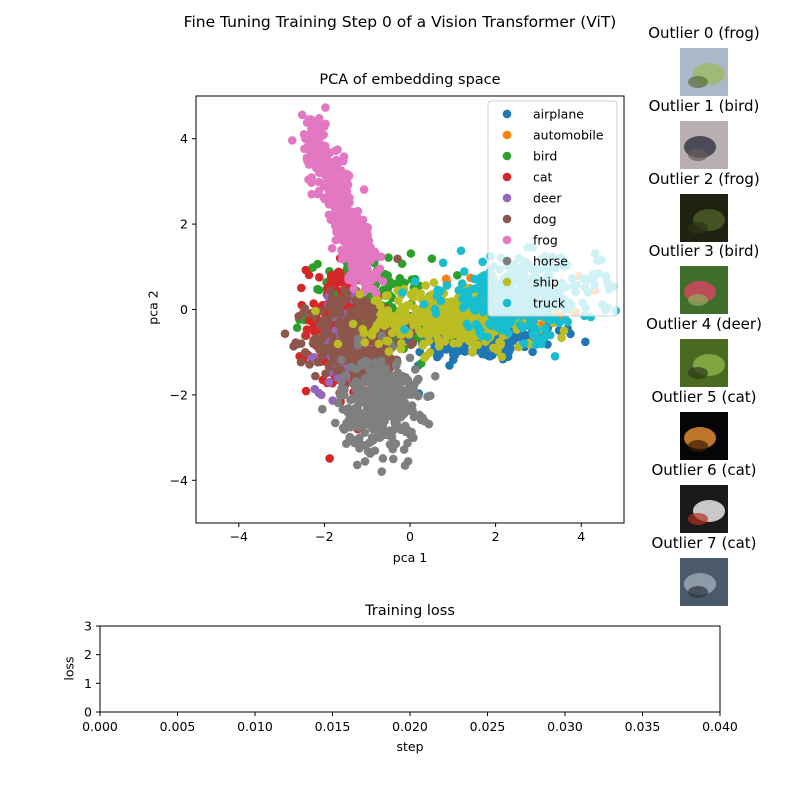  What do you see at coordinates (507, 303) in the screenshot?
I see `legend-marker-truck` at bounding box center [507, 303].